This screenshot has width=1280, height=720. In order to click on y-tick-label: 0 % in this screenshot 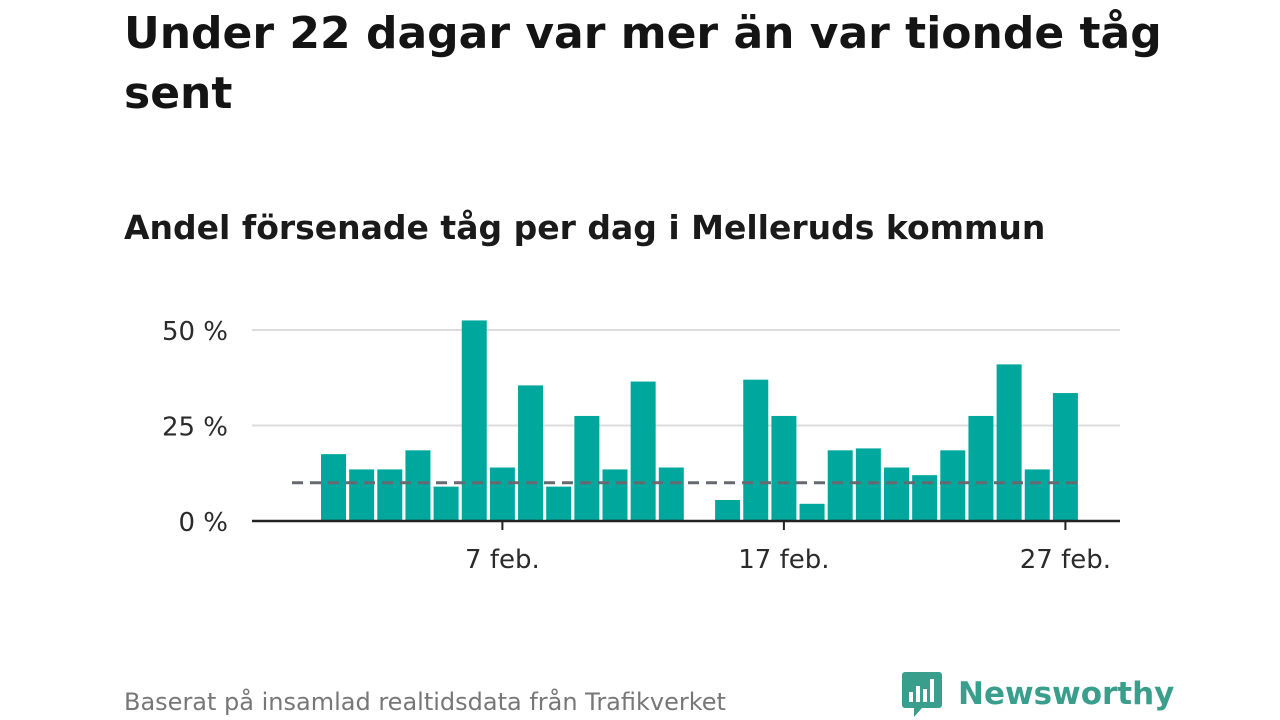, I will do `click(203, 523)`.